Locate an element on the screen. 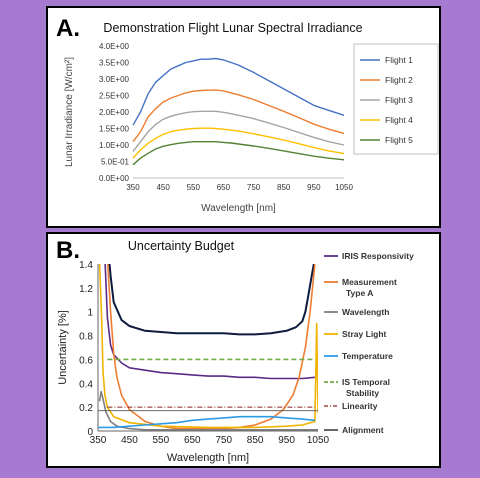 This screenshot has width=480, height=478. chart-b-y-tick: 0.6 is located at coordinates (86, 360).